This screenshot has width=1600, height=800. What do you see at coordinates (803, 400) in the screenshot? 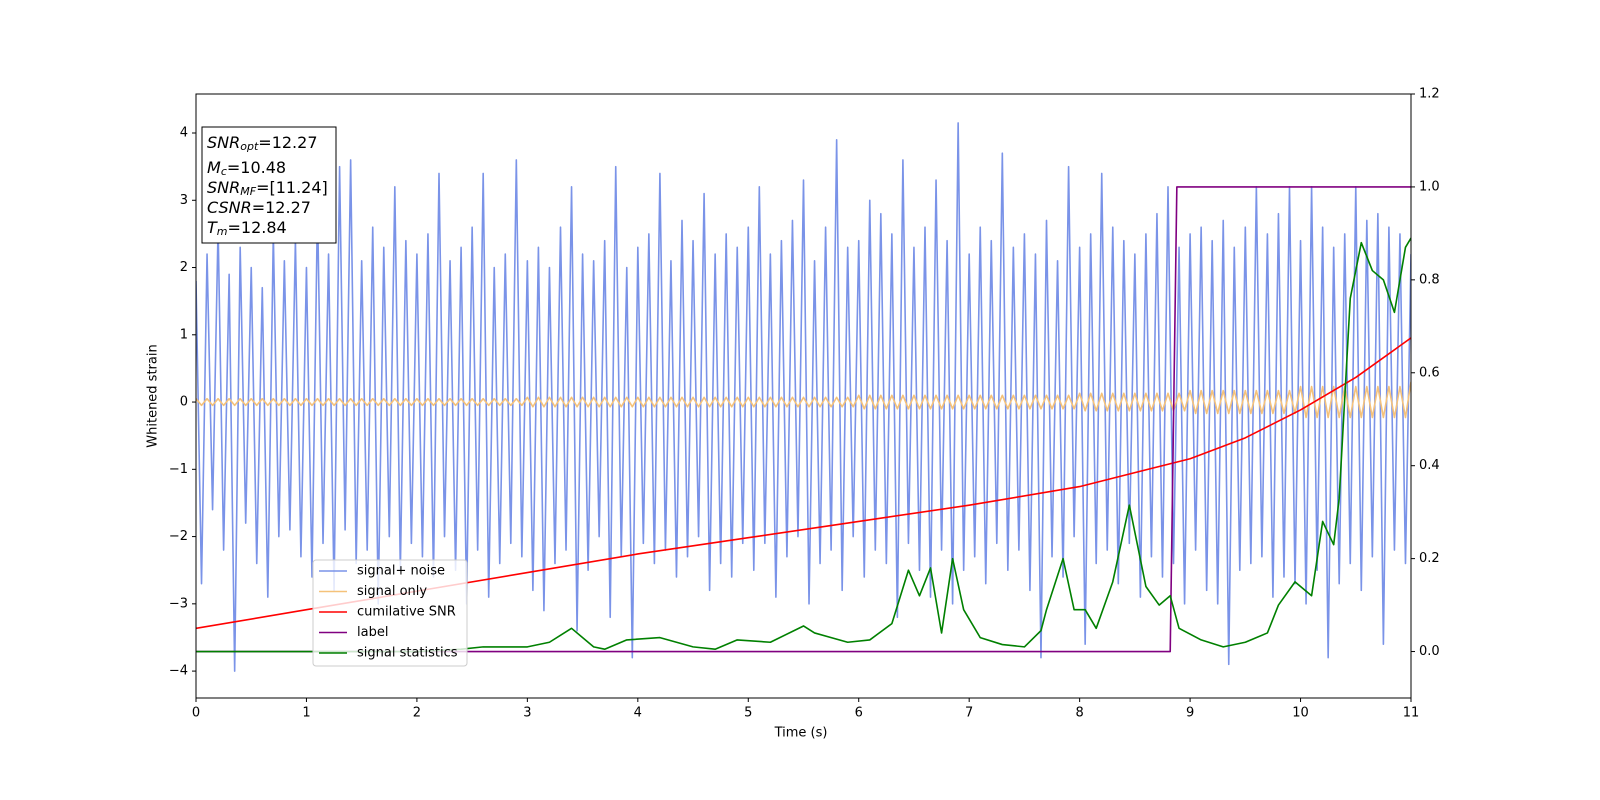
I see `series-line` at bounding box center [803, 400].